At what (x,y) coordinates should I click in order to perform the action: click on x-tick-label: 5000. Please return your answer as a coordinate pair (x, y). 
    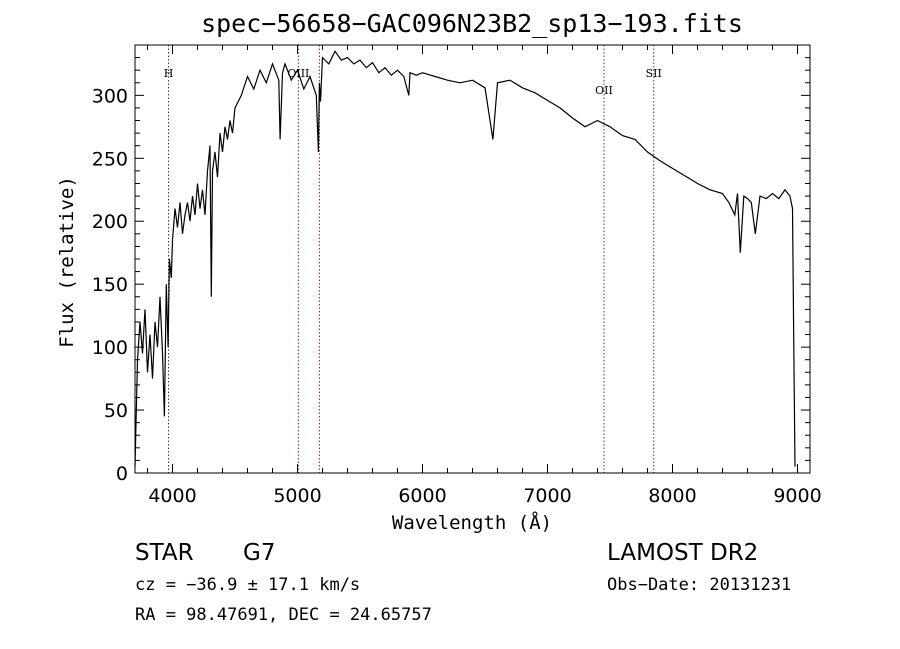
    Looking at the image, I should click on (297, 496).